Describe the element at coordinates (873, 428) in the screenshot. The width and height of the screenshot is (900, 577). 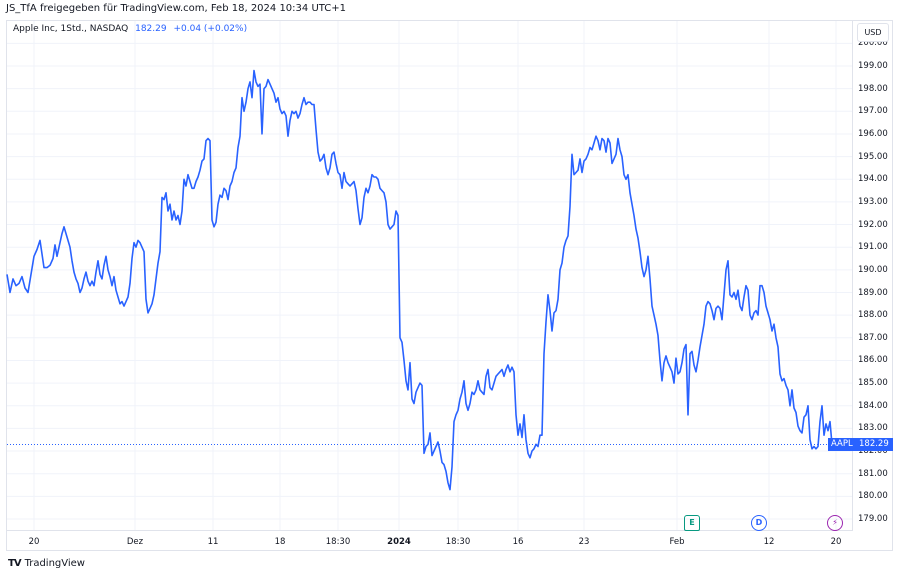
I see `price-tick-label: 183.00` at that location.